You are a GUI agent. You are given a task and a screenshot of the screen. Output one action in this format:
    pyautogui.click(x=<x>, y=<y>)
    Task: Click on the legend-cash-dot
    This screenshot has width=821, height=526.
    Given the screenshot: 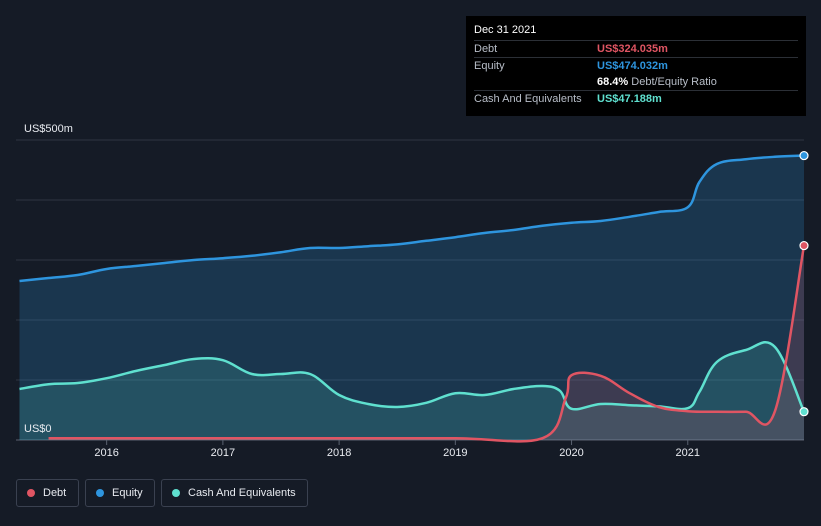 What is the action you would take?
    pyautogui.click(x=176, y=493)
    